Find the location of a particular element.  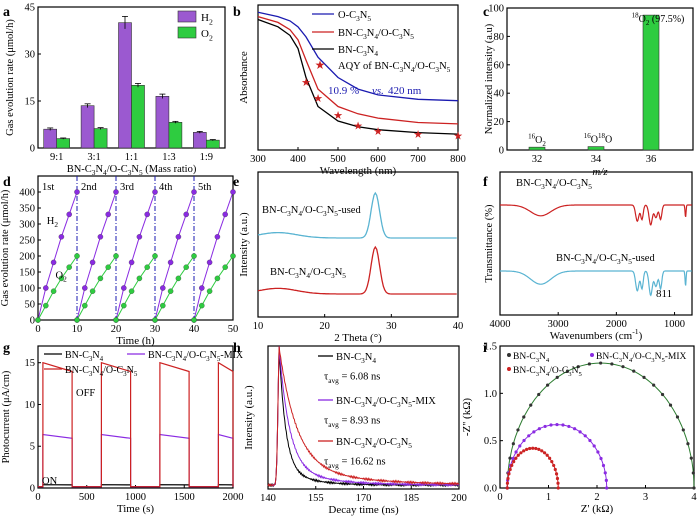

panel-b-frame is located at coordinates (358, 77).